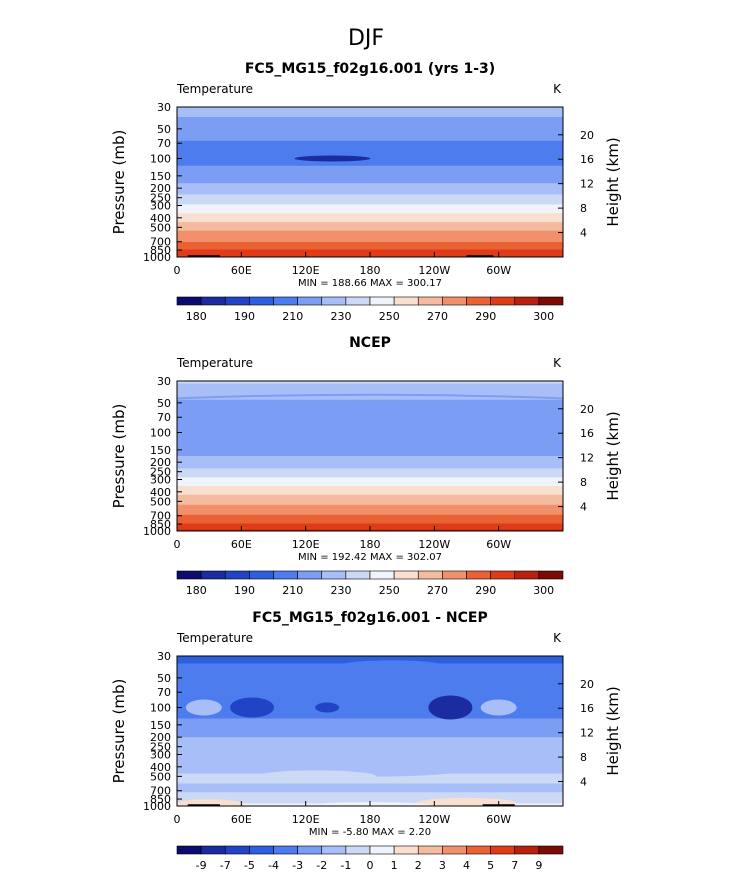 Image resolution: width=733 pixels, height=872 pixels. What do you see at coordinates (370, 544) in the screenshot?
I see `x-tick-label: 180` at bounding box center [370, 544].